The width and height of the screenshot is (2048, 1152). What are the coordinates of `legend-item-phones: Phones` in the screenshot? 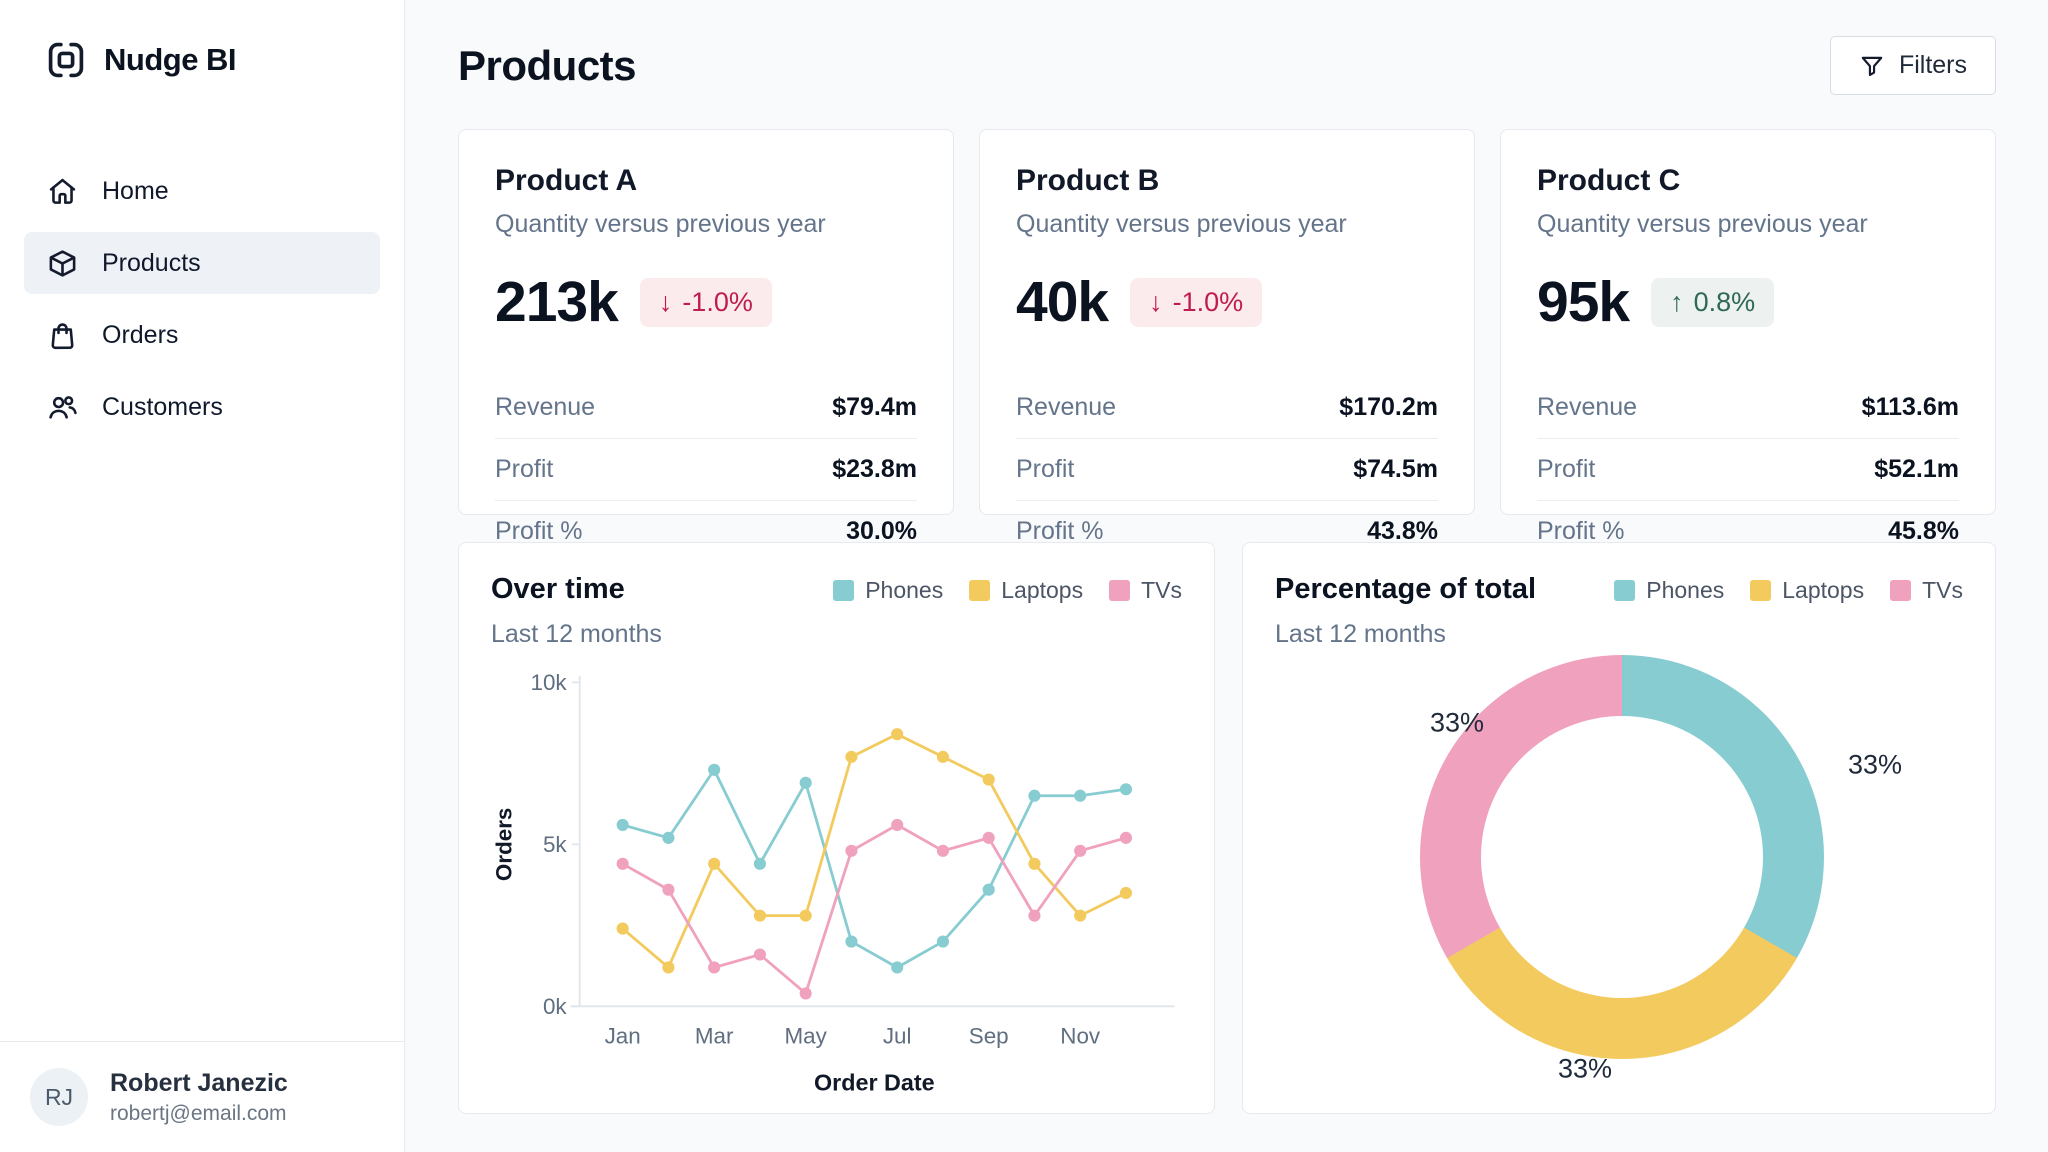 It's located at (1669, 590).